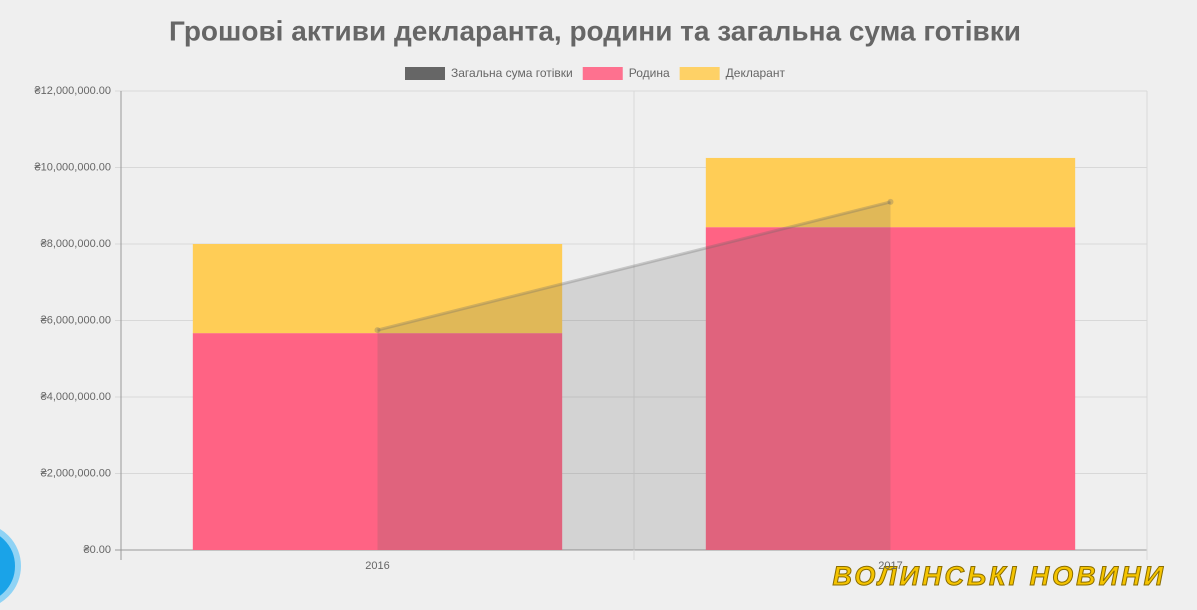 The height and width of the screenshot is (610, 1197). Describe the element at coordinates (76, 244) in the screenshot. I see `y-tick-label: ₴8,000,000.00` at that location.